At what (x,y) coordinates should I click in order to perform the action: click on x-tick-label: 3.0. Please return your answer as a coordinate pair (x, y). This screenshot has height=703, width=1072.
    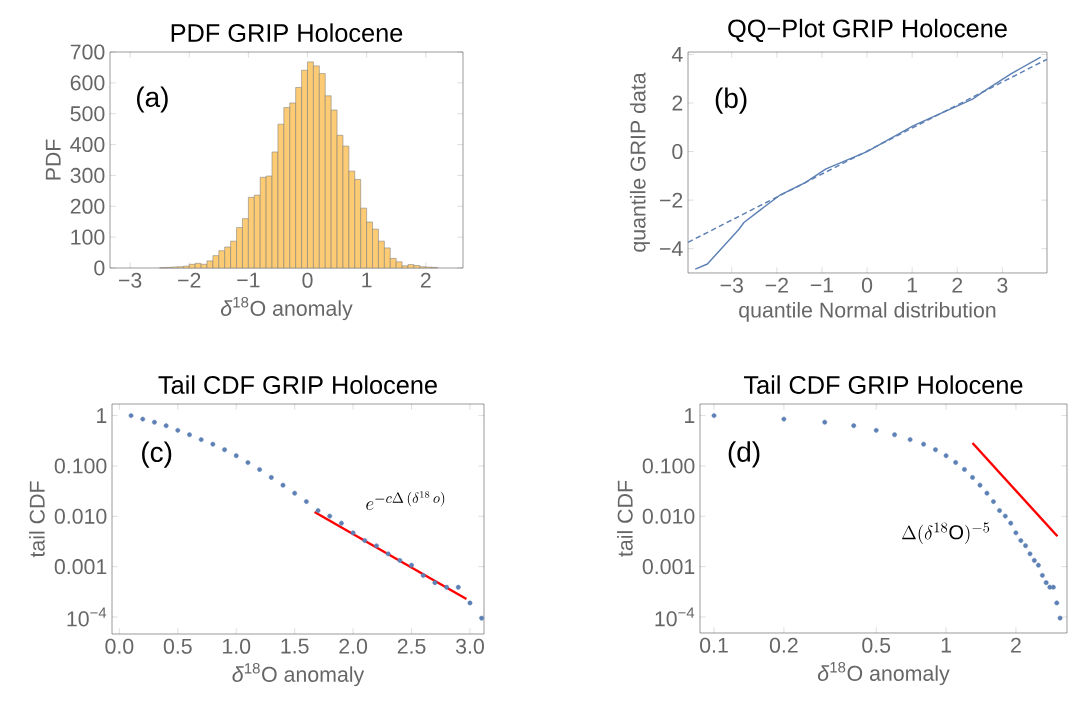
    Looking at the image, I should click on (469, 646).